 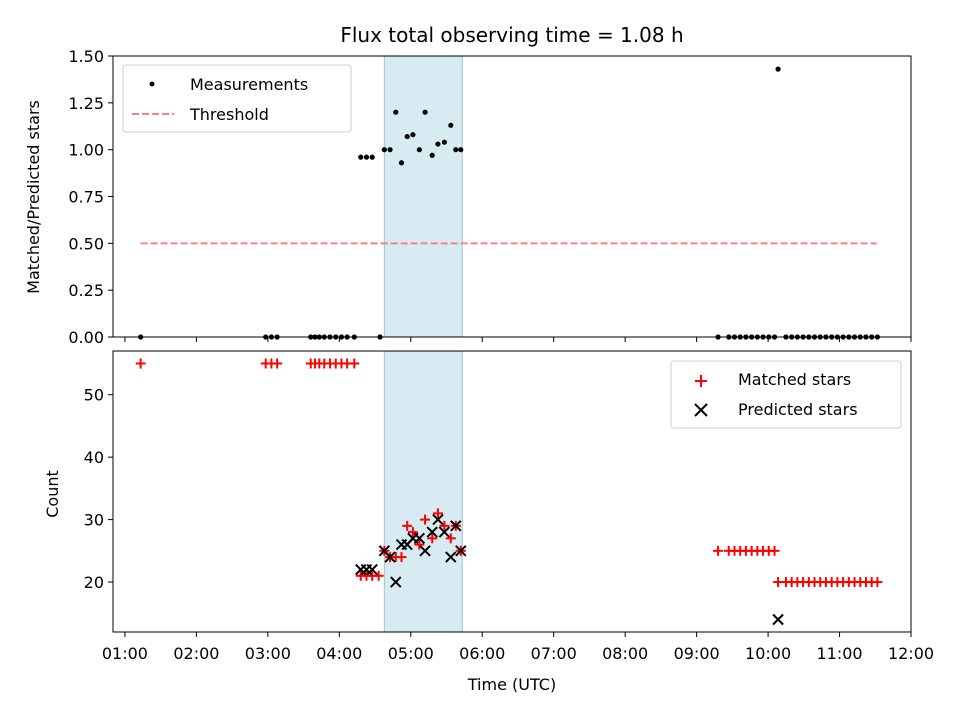 What do you see at coordinates (423, 196) in the screenshot?
I see `top-shaded-span` at bounding box center [423, 196].